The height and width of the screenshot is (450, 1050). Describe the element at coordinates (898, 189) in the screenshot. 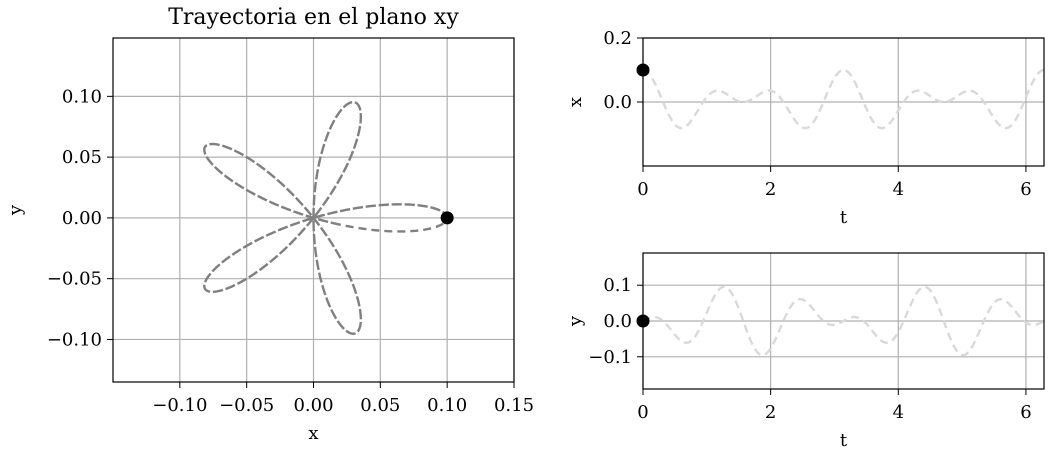

I see `x-t-x-tick-label: 4` at that location.